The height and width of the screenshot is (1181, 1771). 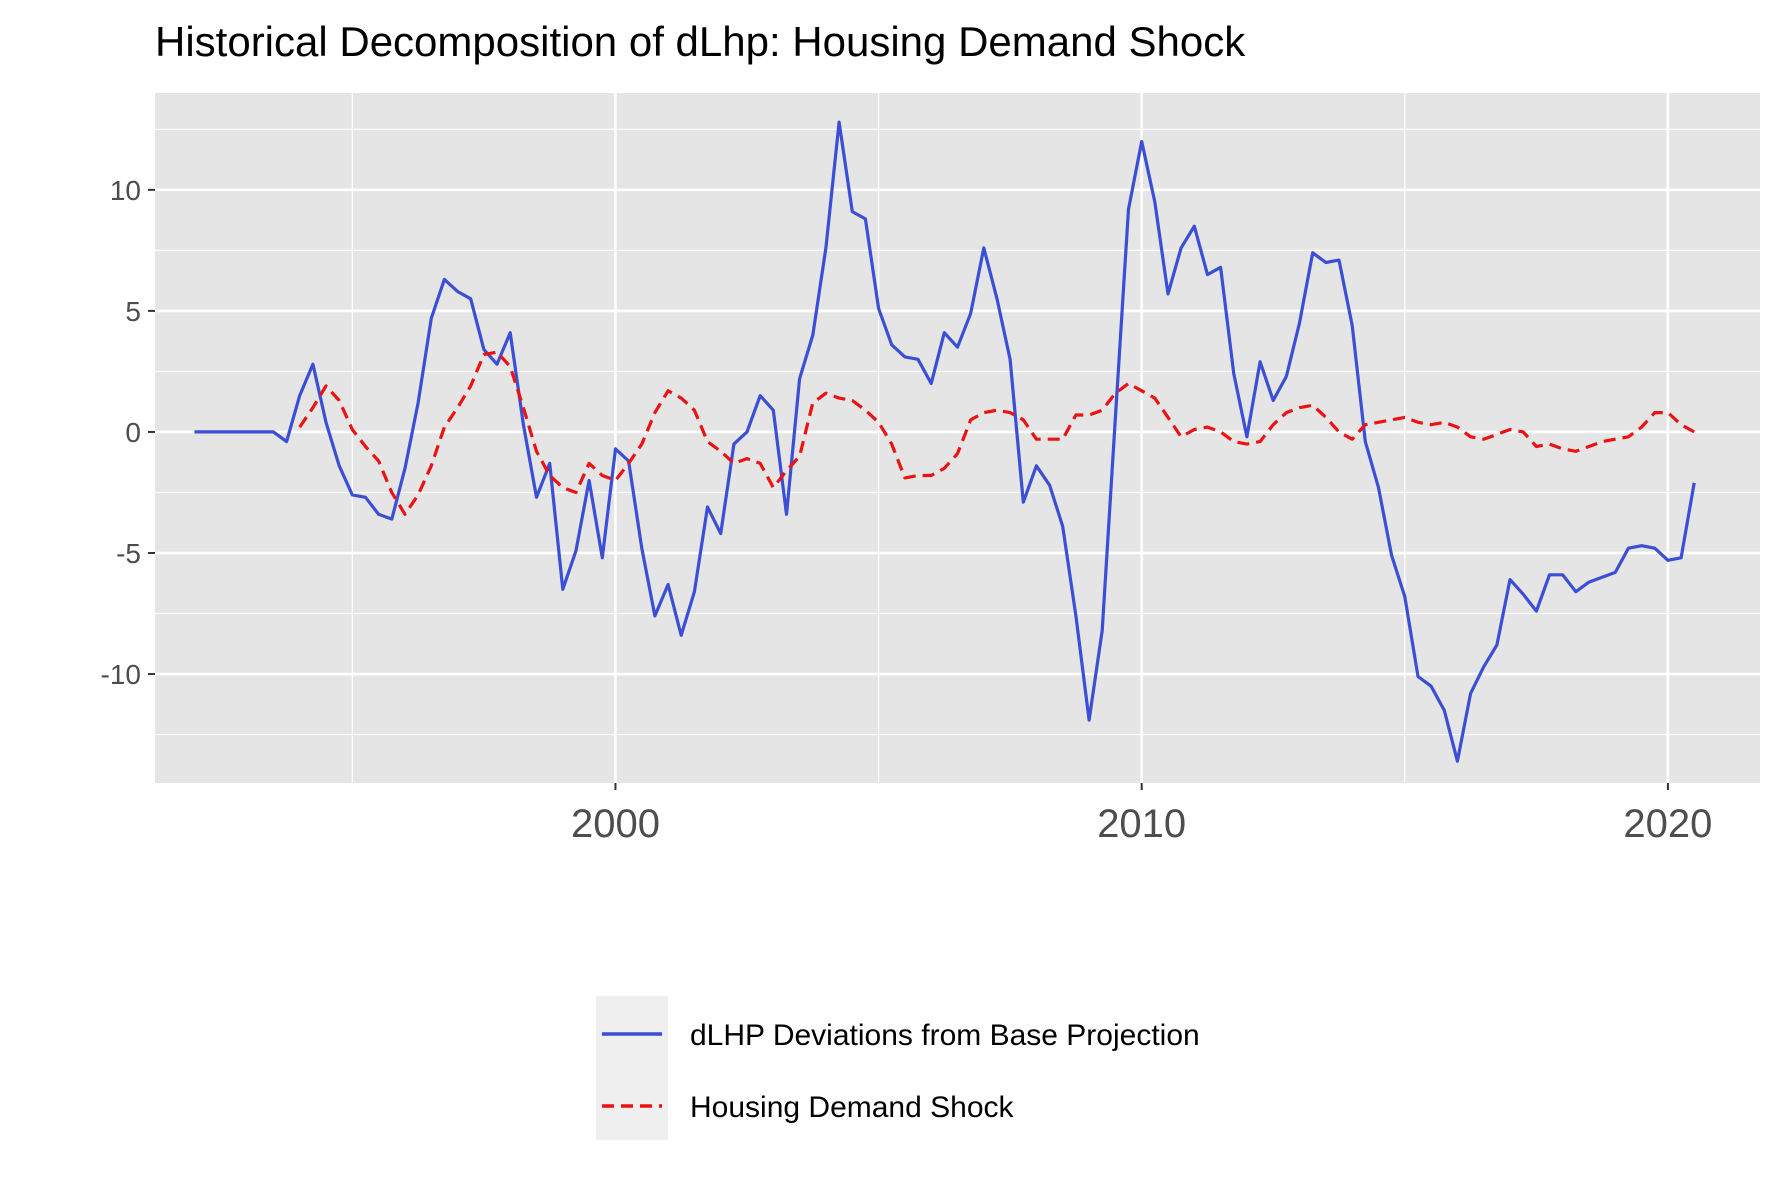 I want to click on legend-label-housing-demand: Housing Demand Shock, so click(x=852, y=1107).